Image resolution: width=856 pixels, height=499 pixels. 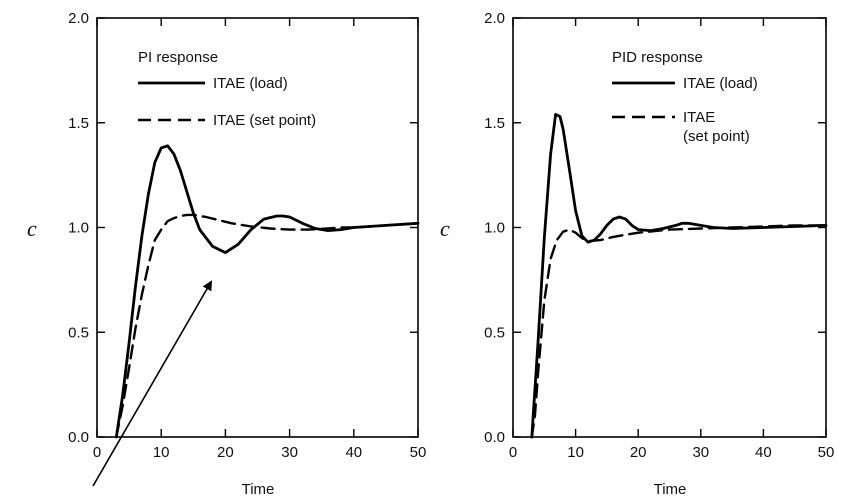 What do you see at coordinates (178, 57) in the screenshot?
I see `legend-title: PI response` at bounding box center [178, 57].